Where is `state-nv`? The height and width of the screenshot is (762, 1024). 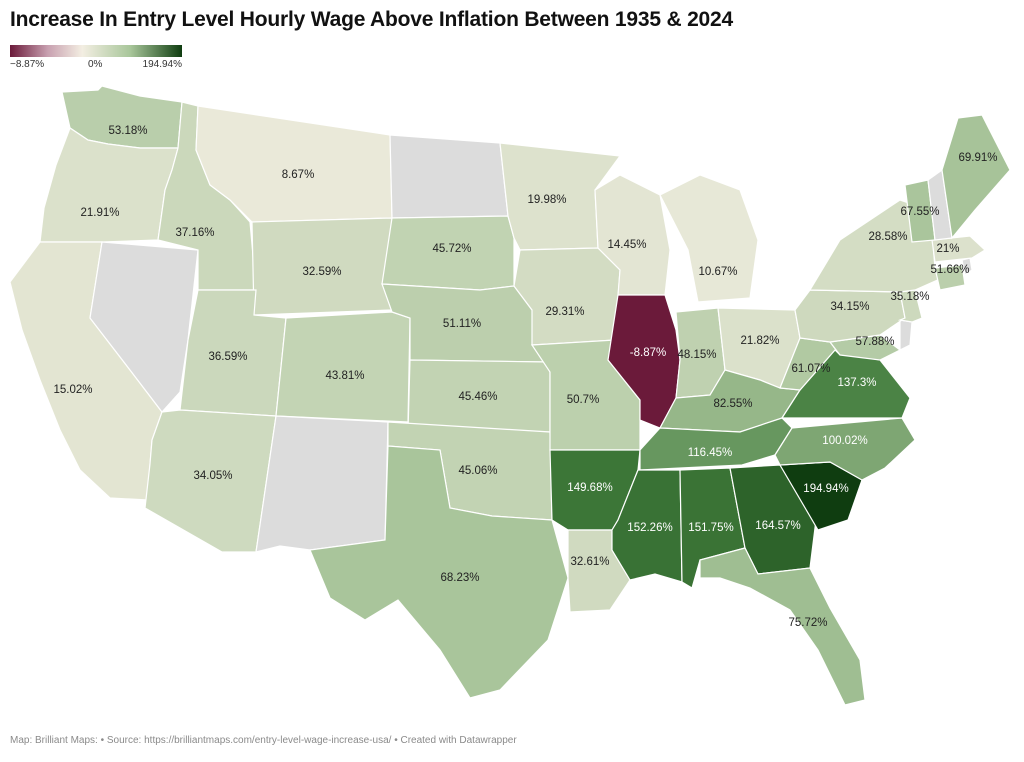
state-nv is located at coordinates (144, 327).